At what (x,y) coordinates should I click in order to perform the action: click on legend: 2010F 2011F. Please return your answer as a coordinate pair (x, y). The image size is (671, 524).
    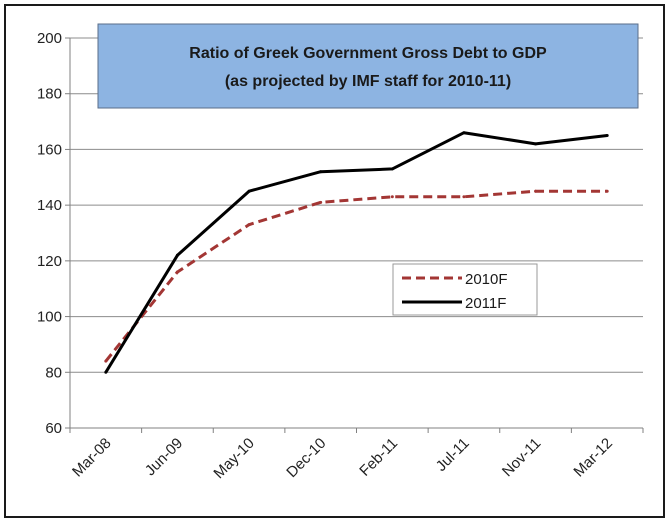
    Looking at the image, I should click on (465, 289).